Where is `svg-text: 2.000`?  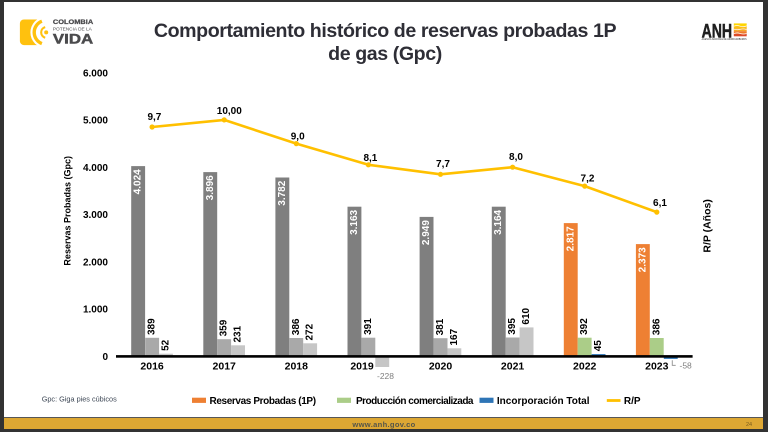 svg-text: 2.000 is located at coordinates (95, 262).